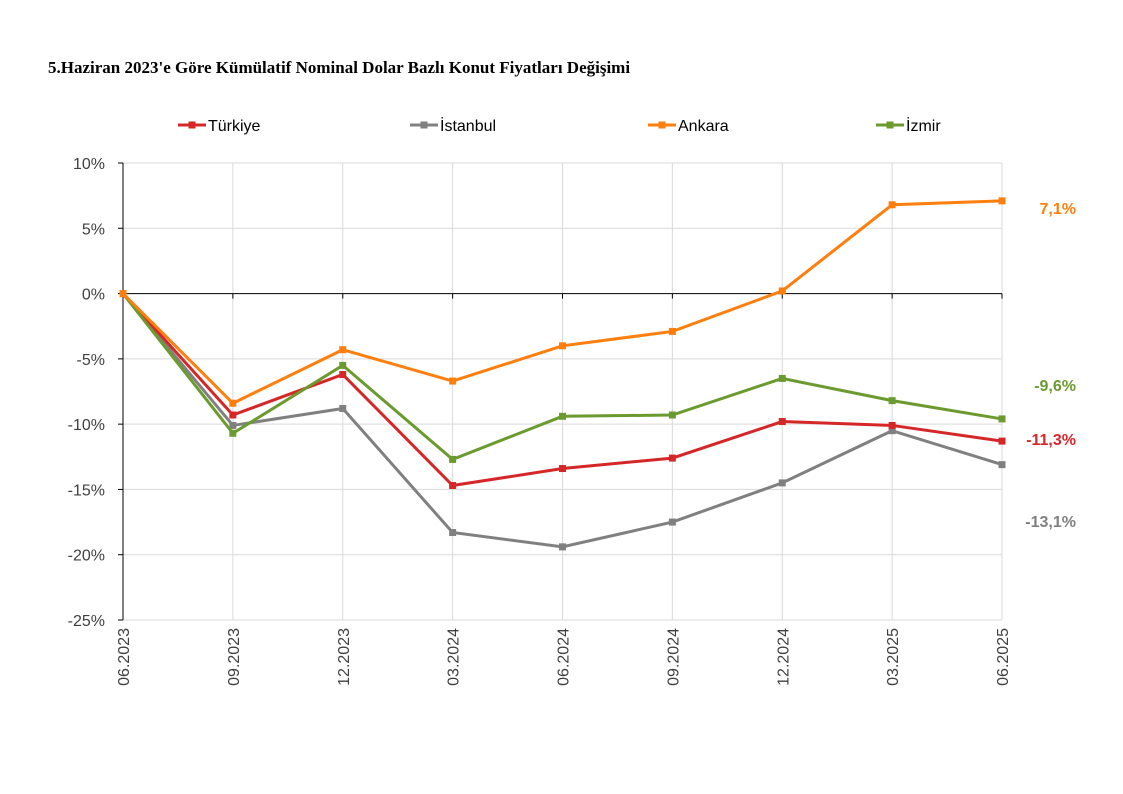 The height and width of the screenshot is (794, 1123). Describe the element at coordinates (1055, 386) in the screenshot. I see `end-value-label: -9,6%` at that location.